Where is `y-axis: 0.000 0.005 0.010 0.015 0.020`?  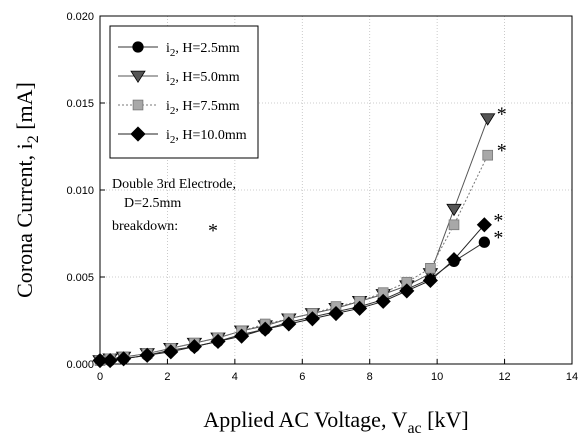
y-axis: 0.000 0.005 0.010 0.015 0.020 is located at coordinates (85, 191).